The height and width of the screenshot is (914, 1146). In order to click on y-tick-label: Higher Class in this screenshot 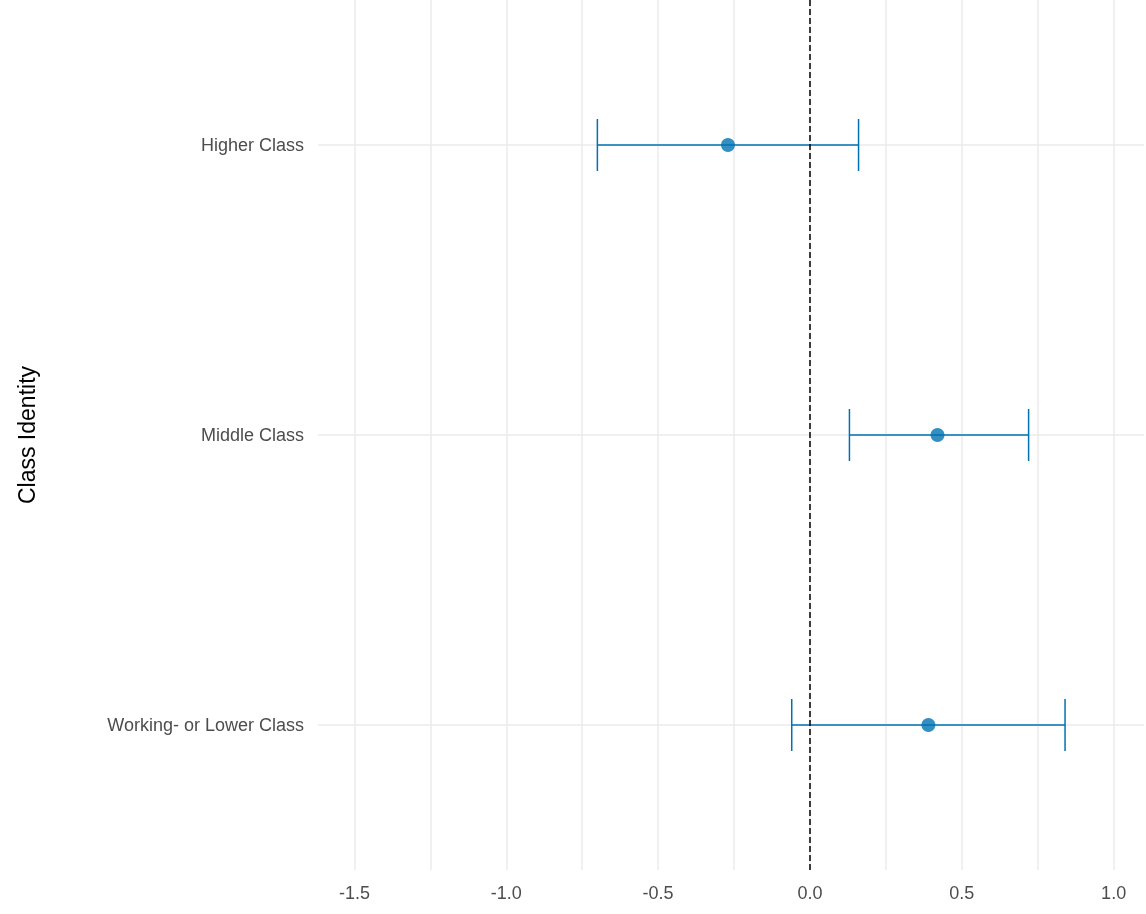, I will do `click(252, 145)`.